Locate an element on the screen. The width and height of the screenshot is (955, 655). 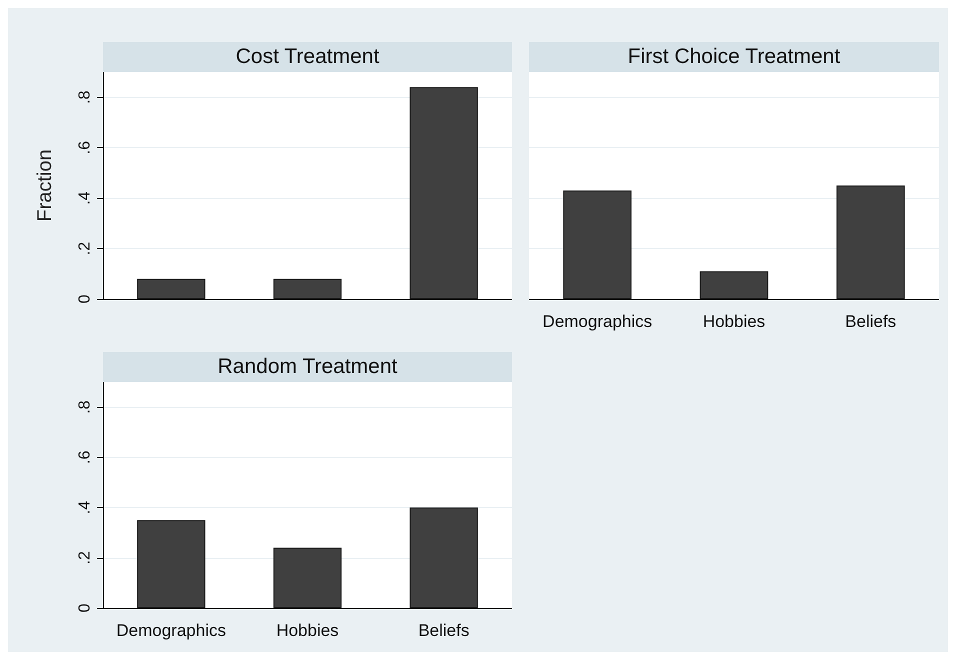
y-axis-title: Fraction is located at coordinates (45, 185).